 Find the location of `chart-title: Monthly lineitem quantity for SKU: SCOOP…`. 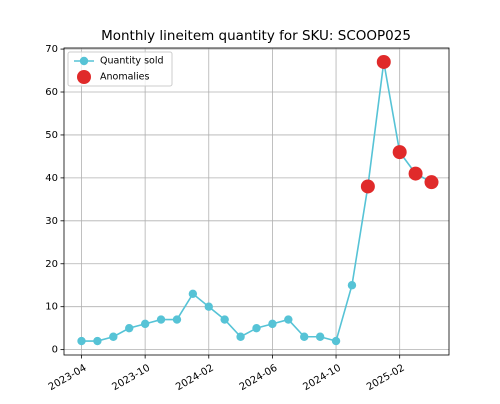

chart-title: Monthly lineitem quantity for SKU: SCOOP… is located at coordinates (256, 36).